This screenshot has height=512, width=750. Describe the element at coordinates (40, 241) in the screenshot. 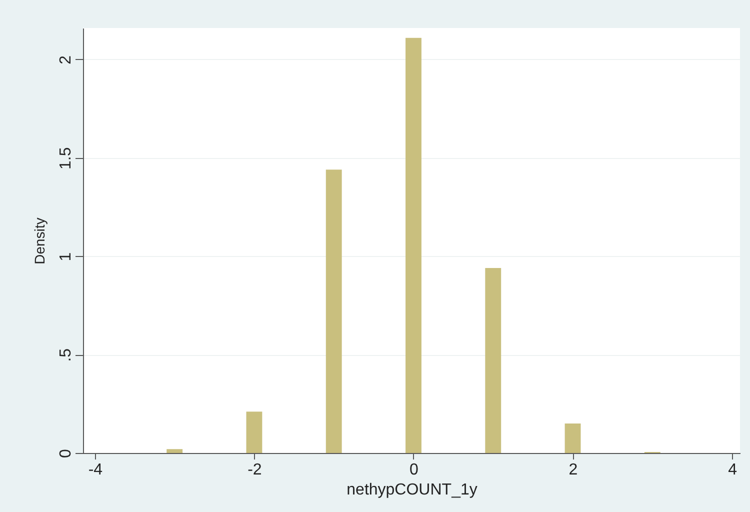

I see `y-axis-title: Density` at that location.